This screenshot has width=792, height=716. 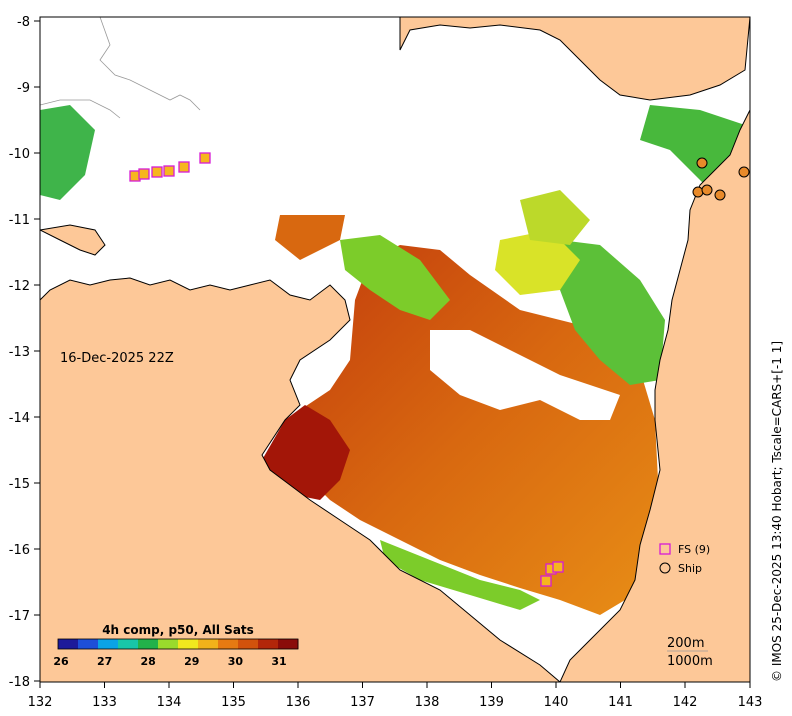 I want to click on x-tick-label: 132, so click(x=40, y=702).